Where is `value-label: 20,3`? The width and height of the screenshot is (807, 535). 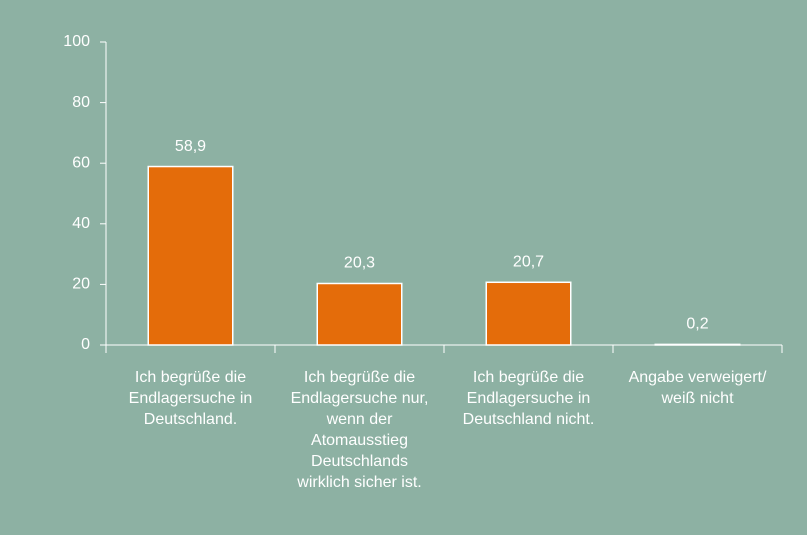 value-label: 20,3 is located at coordinates (359, 263).